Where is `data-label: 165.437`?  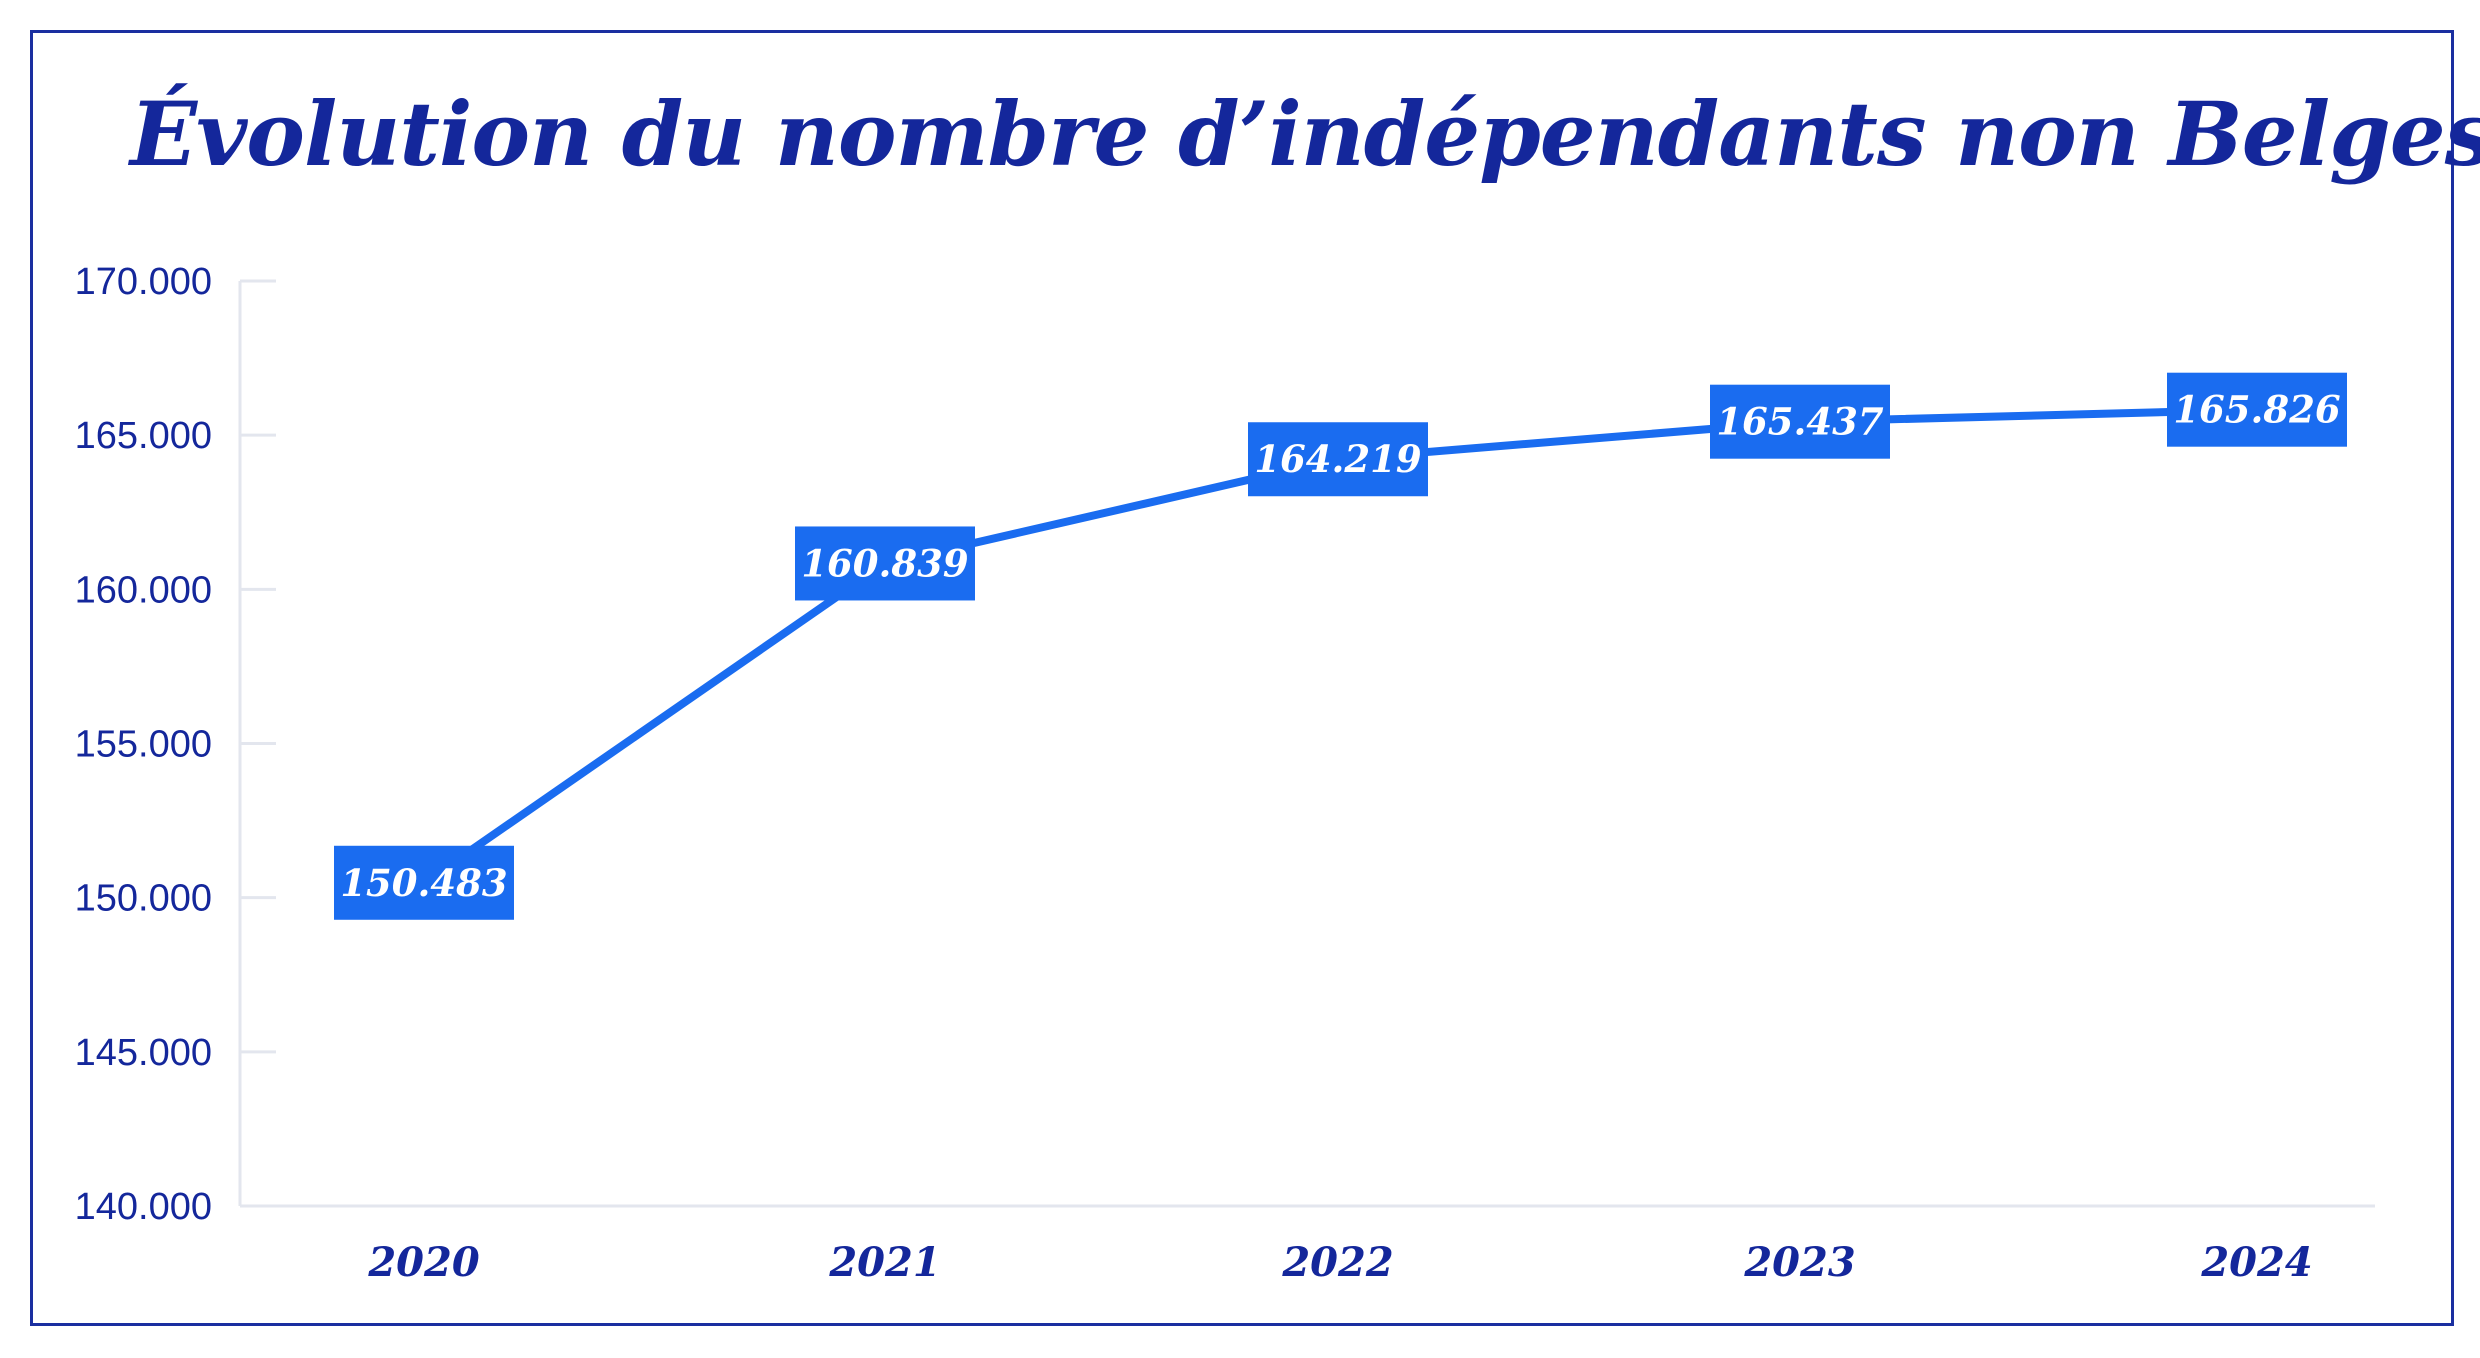 data-label: 165.437 is located at coordinates (1800, 422).